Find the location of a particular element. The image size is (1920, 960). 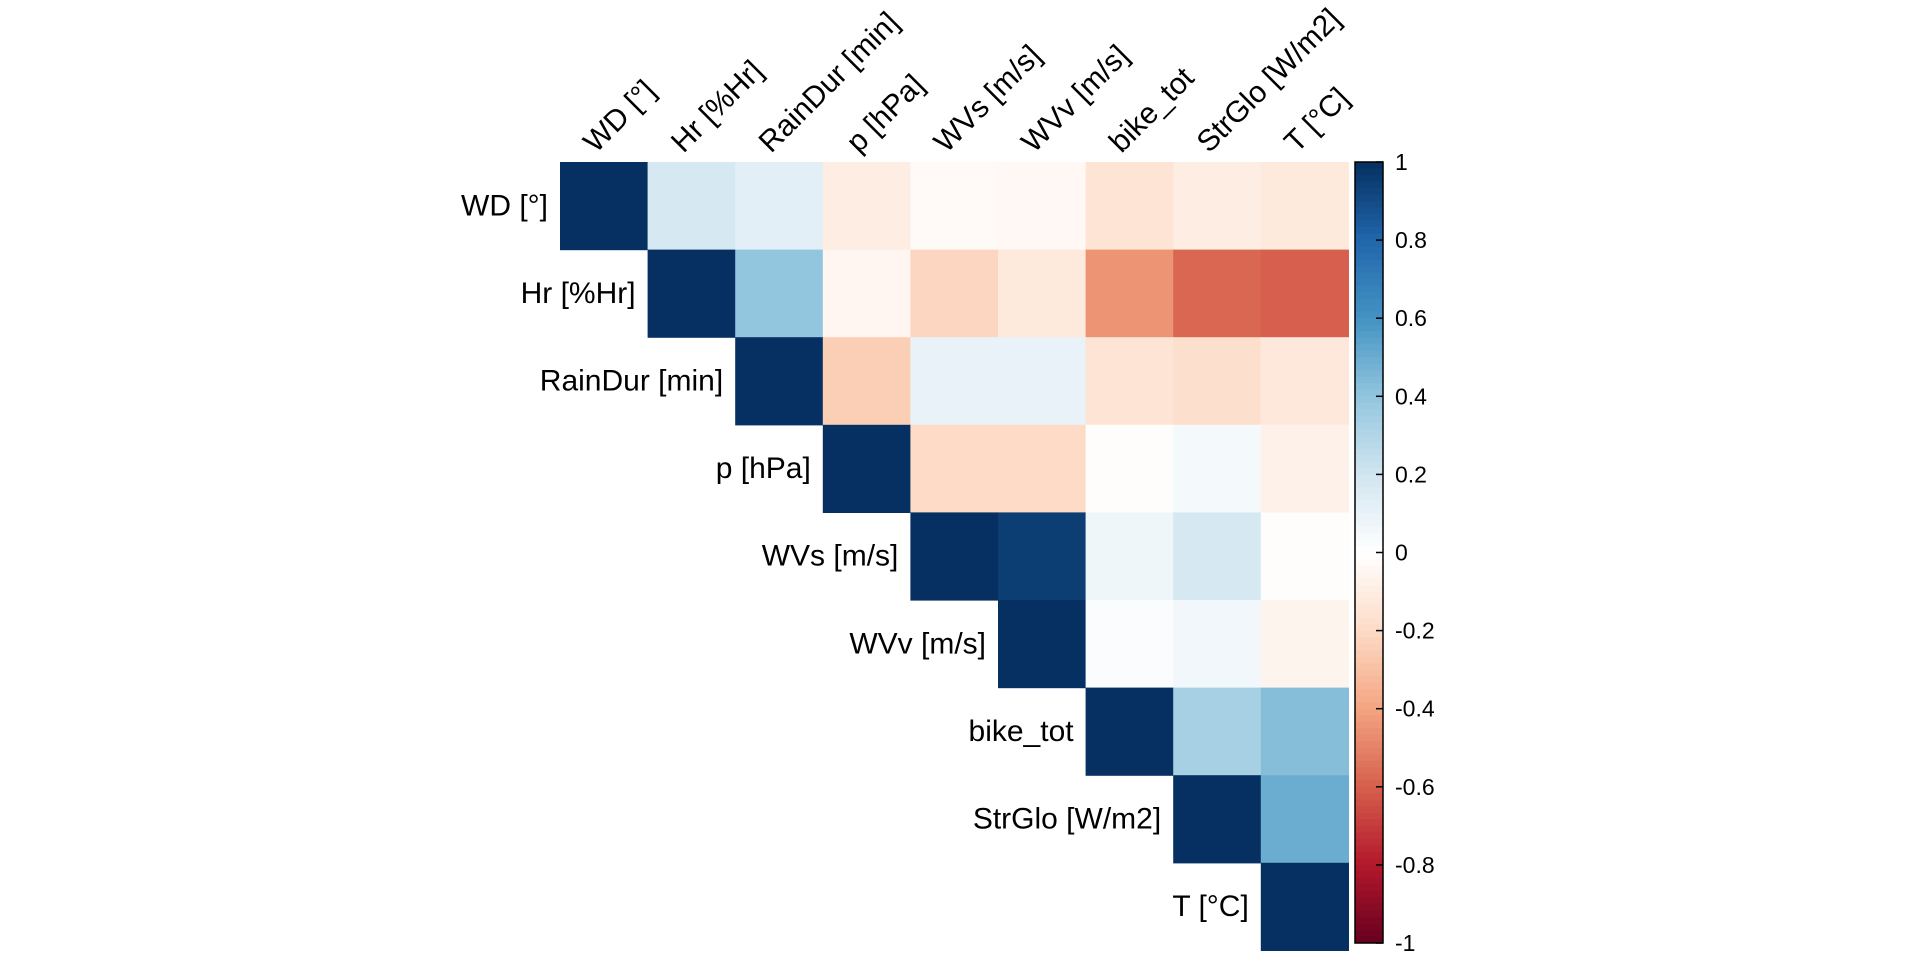

row-label-hr-hr: Hr [%Hr] is located at coordinates (578, 293).